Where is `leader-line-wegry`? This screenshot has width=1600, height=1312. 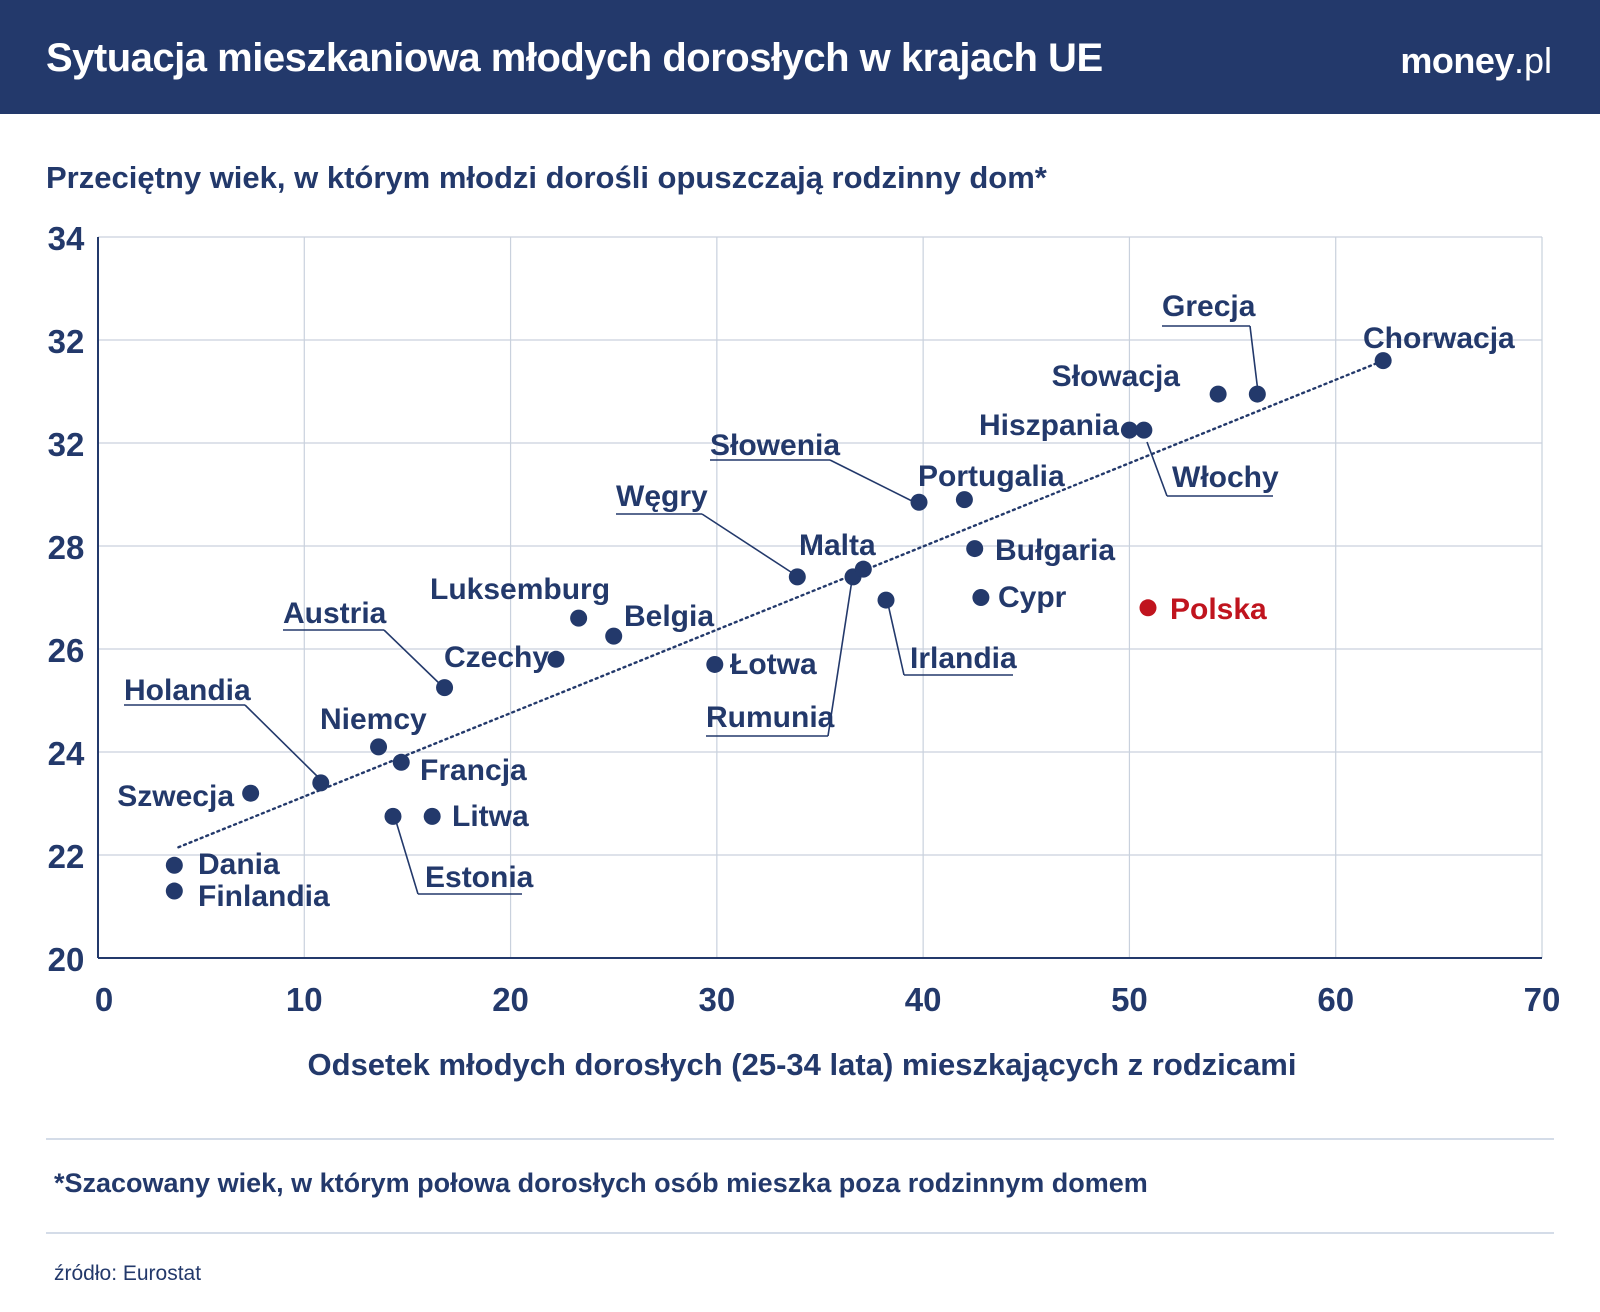 leader-line-wegry is located at coordinates (749, 545).